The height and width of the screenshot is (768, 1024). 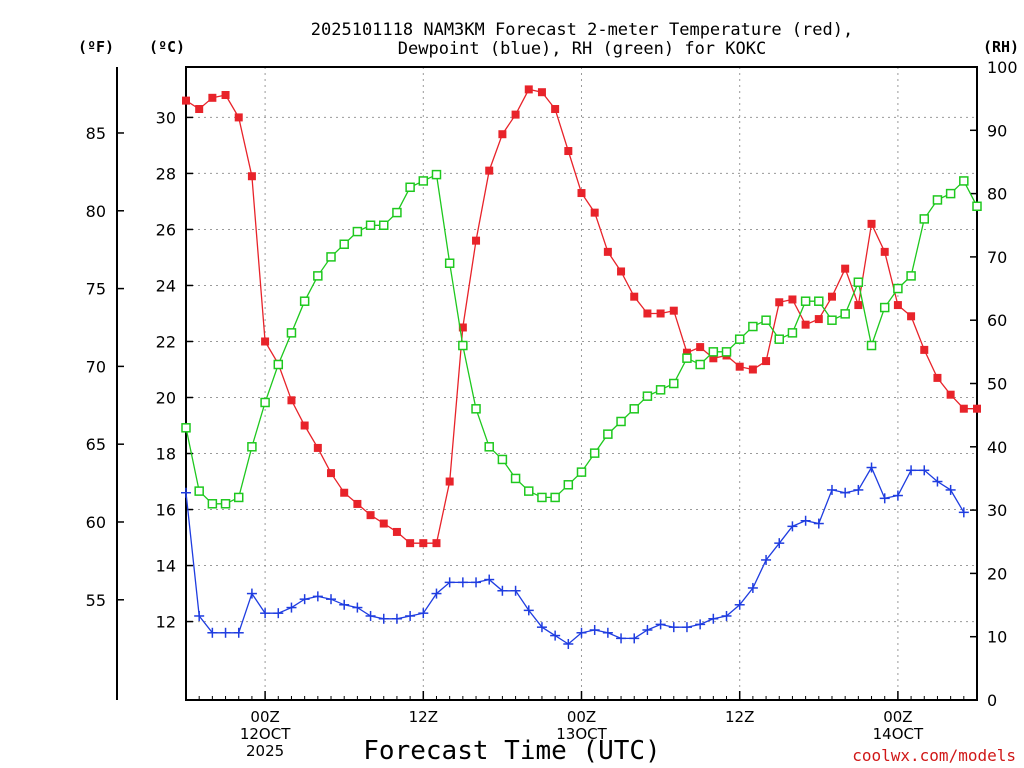 I want to click on fahrenheit-axis-unit: (ºF), so click(x=96, y=47).